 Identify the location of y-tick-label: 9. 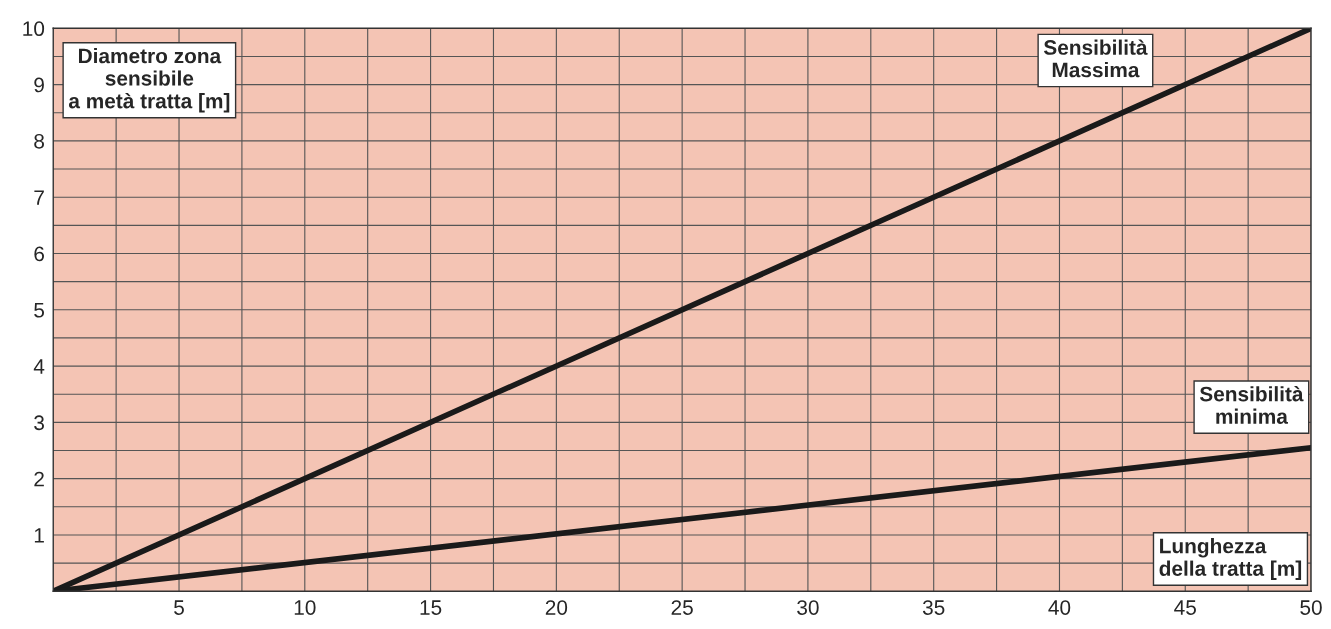
(39, 85).